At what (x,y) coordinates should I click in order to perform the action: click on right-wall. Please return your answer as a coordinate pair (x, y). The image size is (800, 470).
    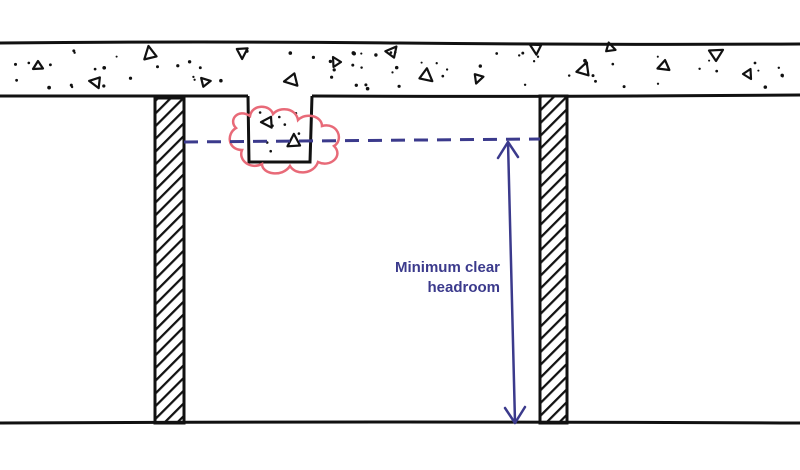
    Looking at the image, I should click on (553, 259).